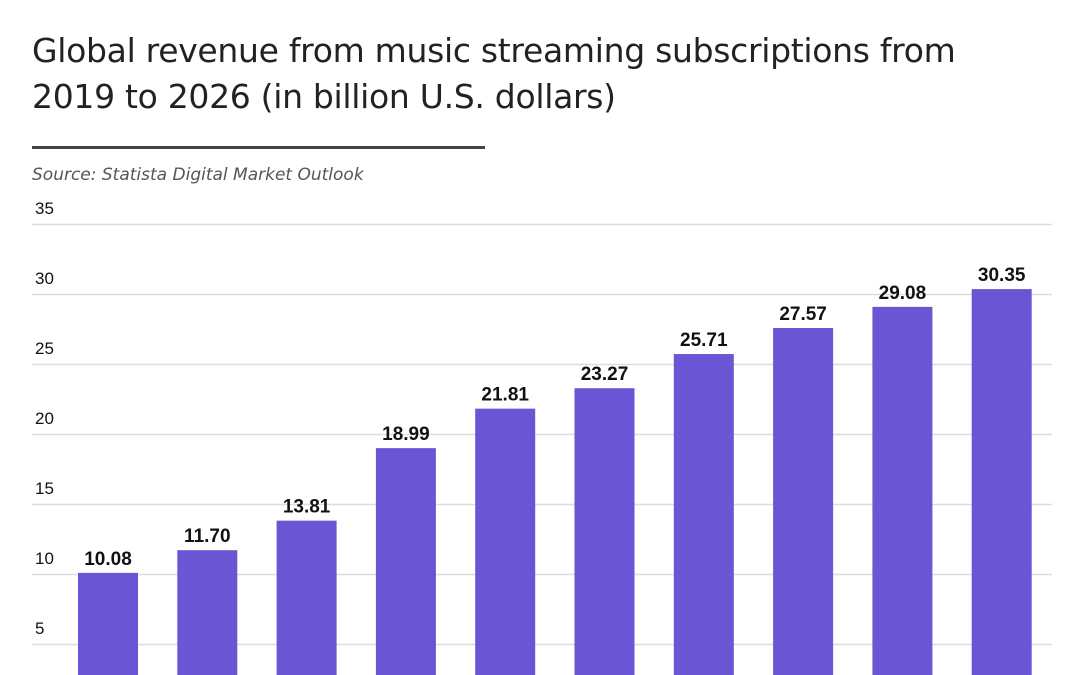  Describe the element at coordinates (803, 314) in the screenshot. I see `data-label: 27.57` at that location.